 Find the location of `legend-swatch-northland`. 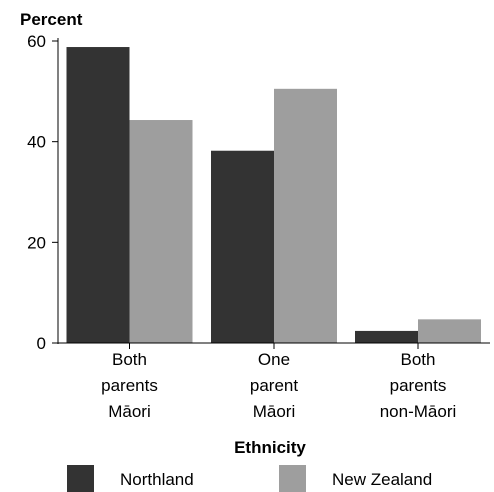

legend-swatch-northland is located at coordinates (80, 478).